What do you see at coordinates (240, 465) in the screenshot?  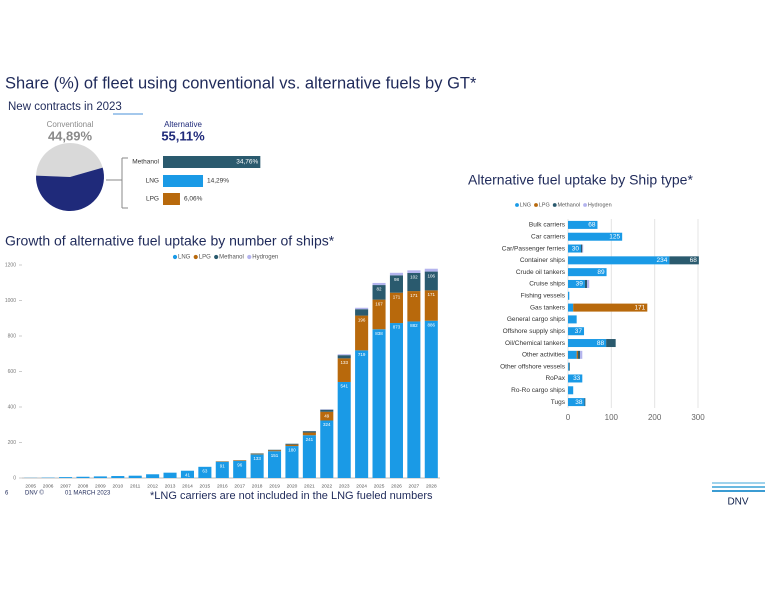 I see `bar-value-label: 96` at bounding box center [240, 465].